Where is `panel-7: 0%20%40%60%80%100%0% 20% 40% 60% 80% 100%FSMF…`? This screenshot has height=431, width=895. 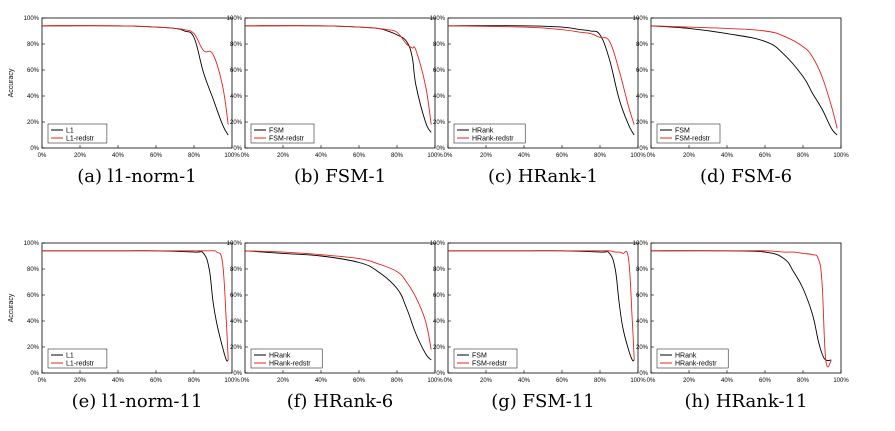 panel-7: 0%20%40%60%80%100%0% 20% 40% 60% 80% 100%FSMF… is located at coordinates (538, 326).